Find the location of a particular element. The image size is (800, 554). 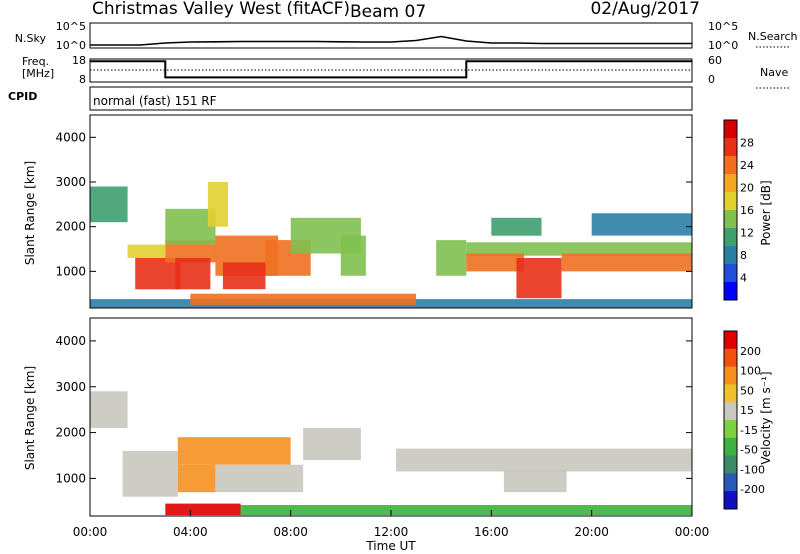

colorbar-tick-label: 8 is located at coordinates (743, 255).